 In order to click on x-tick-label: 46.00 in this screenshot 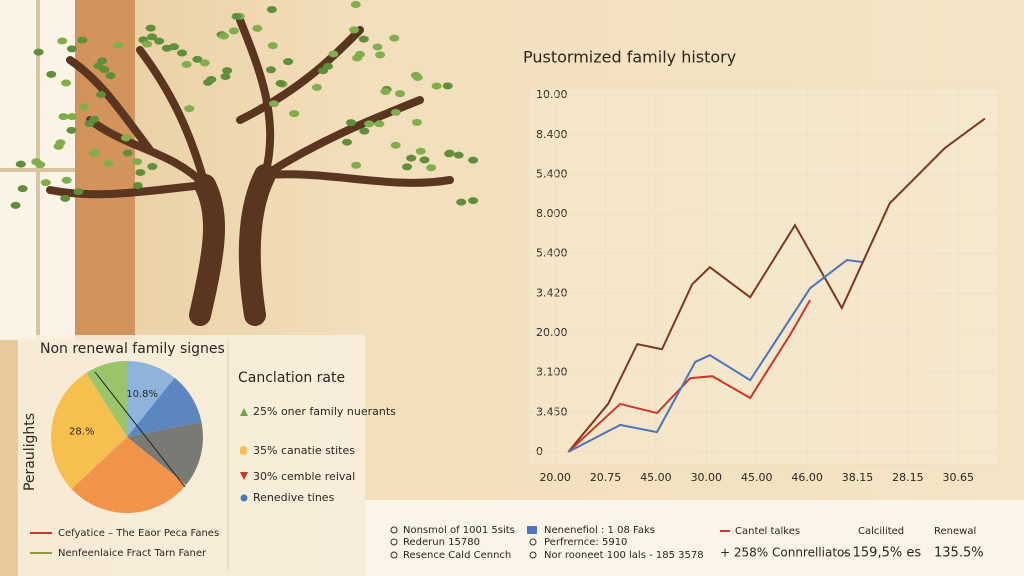, I will do `click(807, 477)`.